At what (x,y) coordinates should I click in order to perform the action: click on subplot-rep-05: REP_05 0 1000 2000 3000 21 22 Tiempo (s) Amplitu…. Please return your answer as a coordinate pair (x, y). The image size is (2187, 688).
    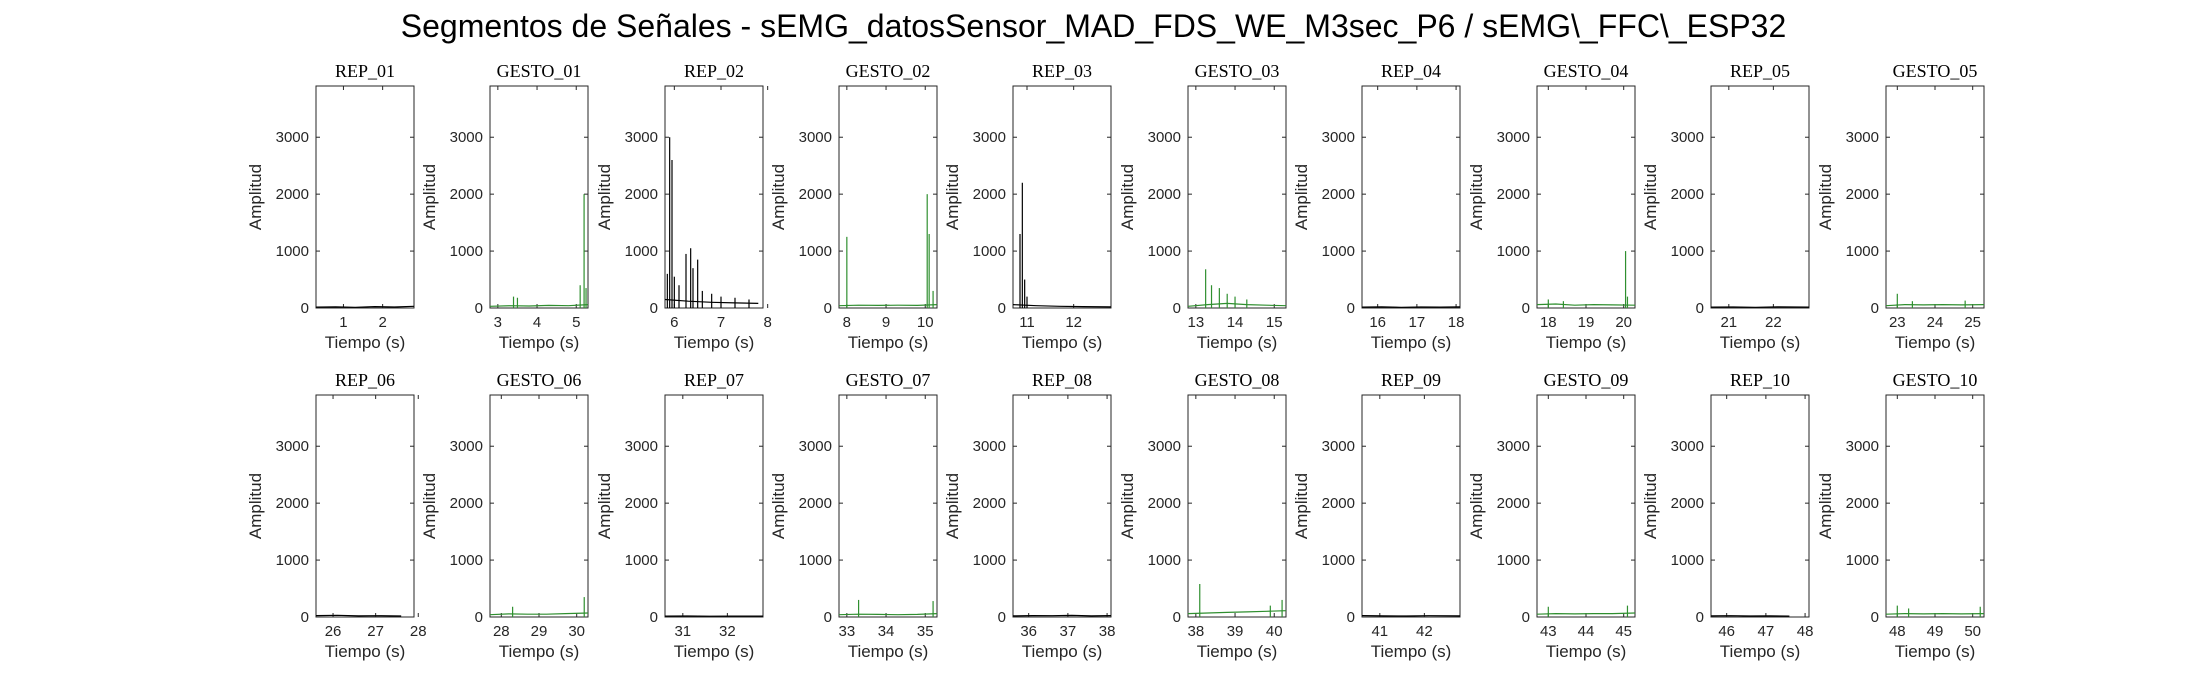
    Looking at the image, I should click on (1725, 206).